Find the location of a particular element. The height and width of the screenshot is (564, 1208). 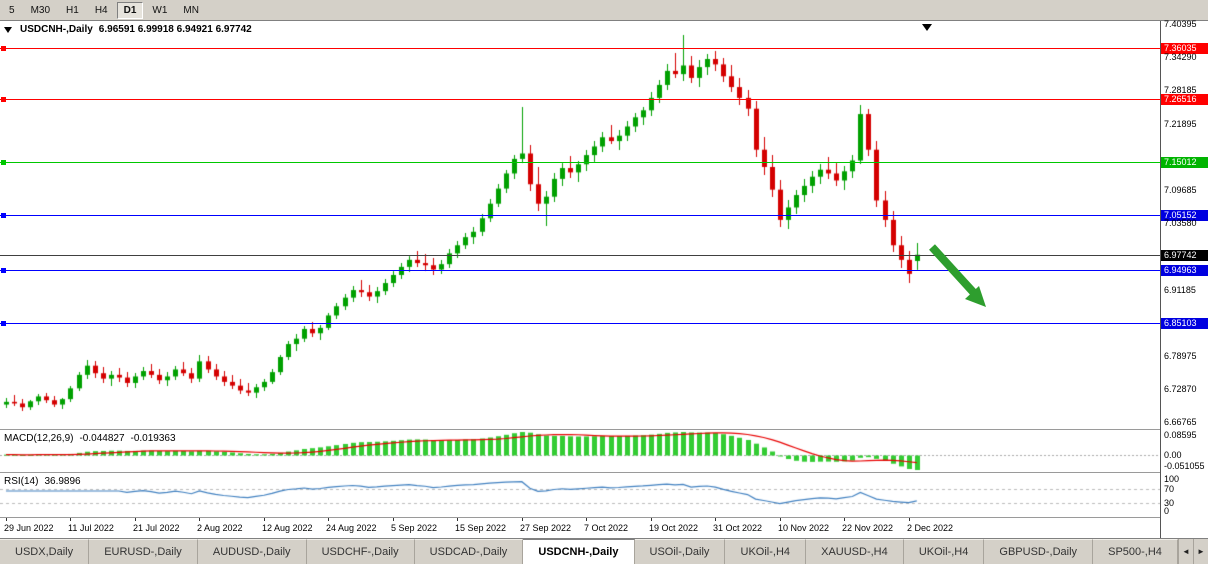

macd-value-main: -0.044827 is located at coordinates (102, 438).